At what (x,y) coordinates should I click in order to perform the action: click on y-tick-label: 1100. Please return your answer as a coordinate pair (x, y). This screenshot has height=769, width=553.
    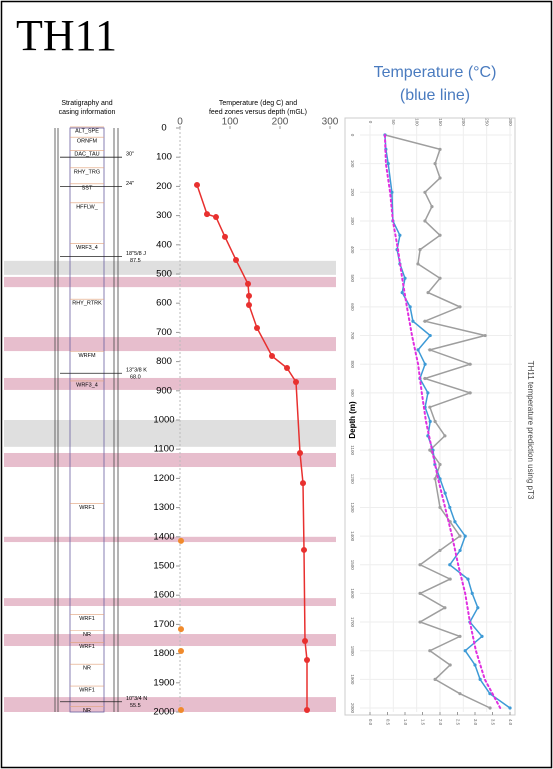
    Looking at the image, I should click on (164, 449).